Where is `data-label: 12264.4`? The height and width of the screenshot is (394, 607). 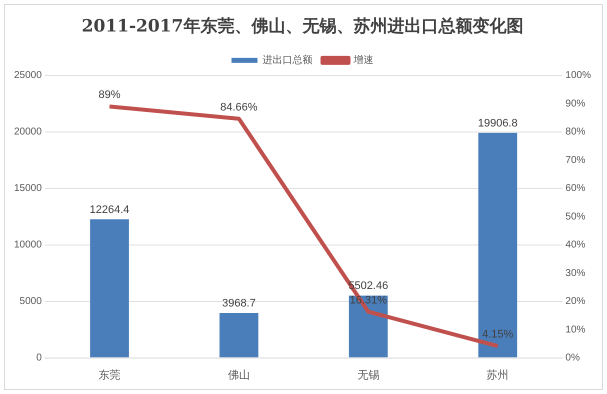 data-label: 12264.4 is located at coordinates (110, 210).